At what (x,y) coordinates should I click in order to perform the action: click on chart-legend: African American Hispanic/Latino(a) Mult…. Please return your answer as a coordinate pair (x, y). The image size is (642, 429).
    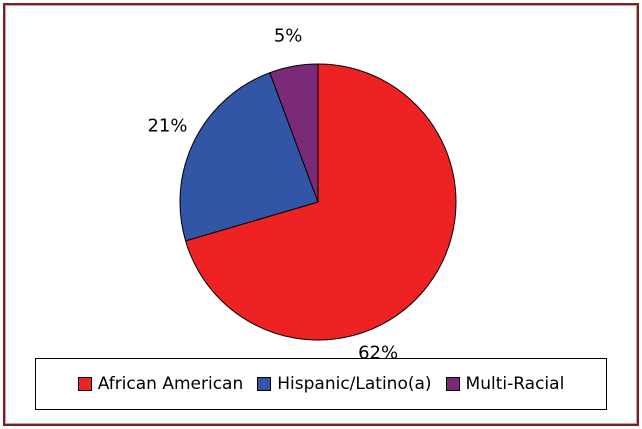
    Looking at the image, I should click on (321, 384).